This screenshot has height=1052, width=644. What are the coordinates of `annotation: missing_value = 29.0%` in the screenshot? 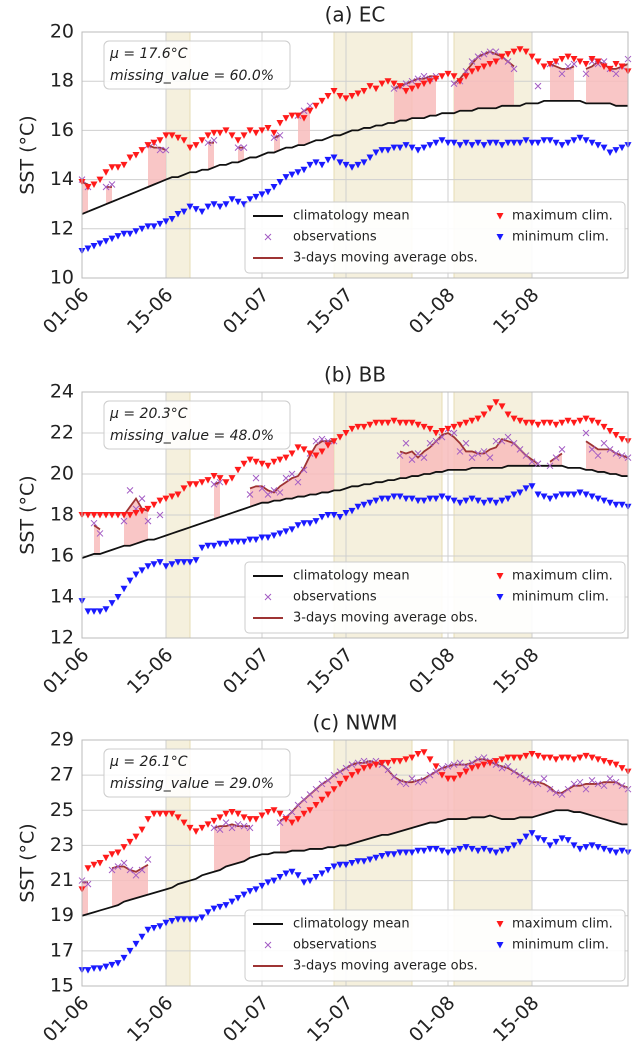 It's located at (192, 784).